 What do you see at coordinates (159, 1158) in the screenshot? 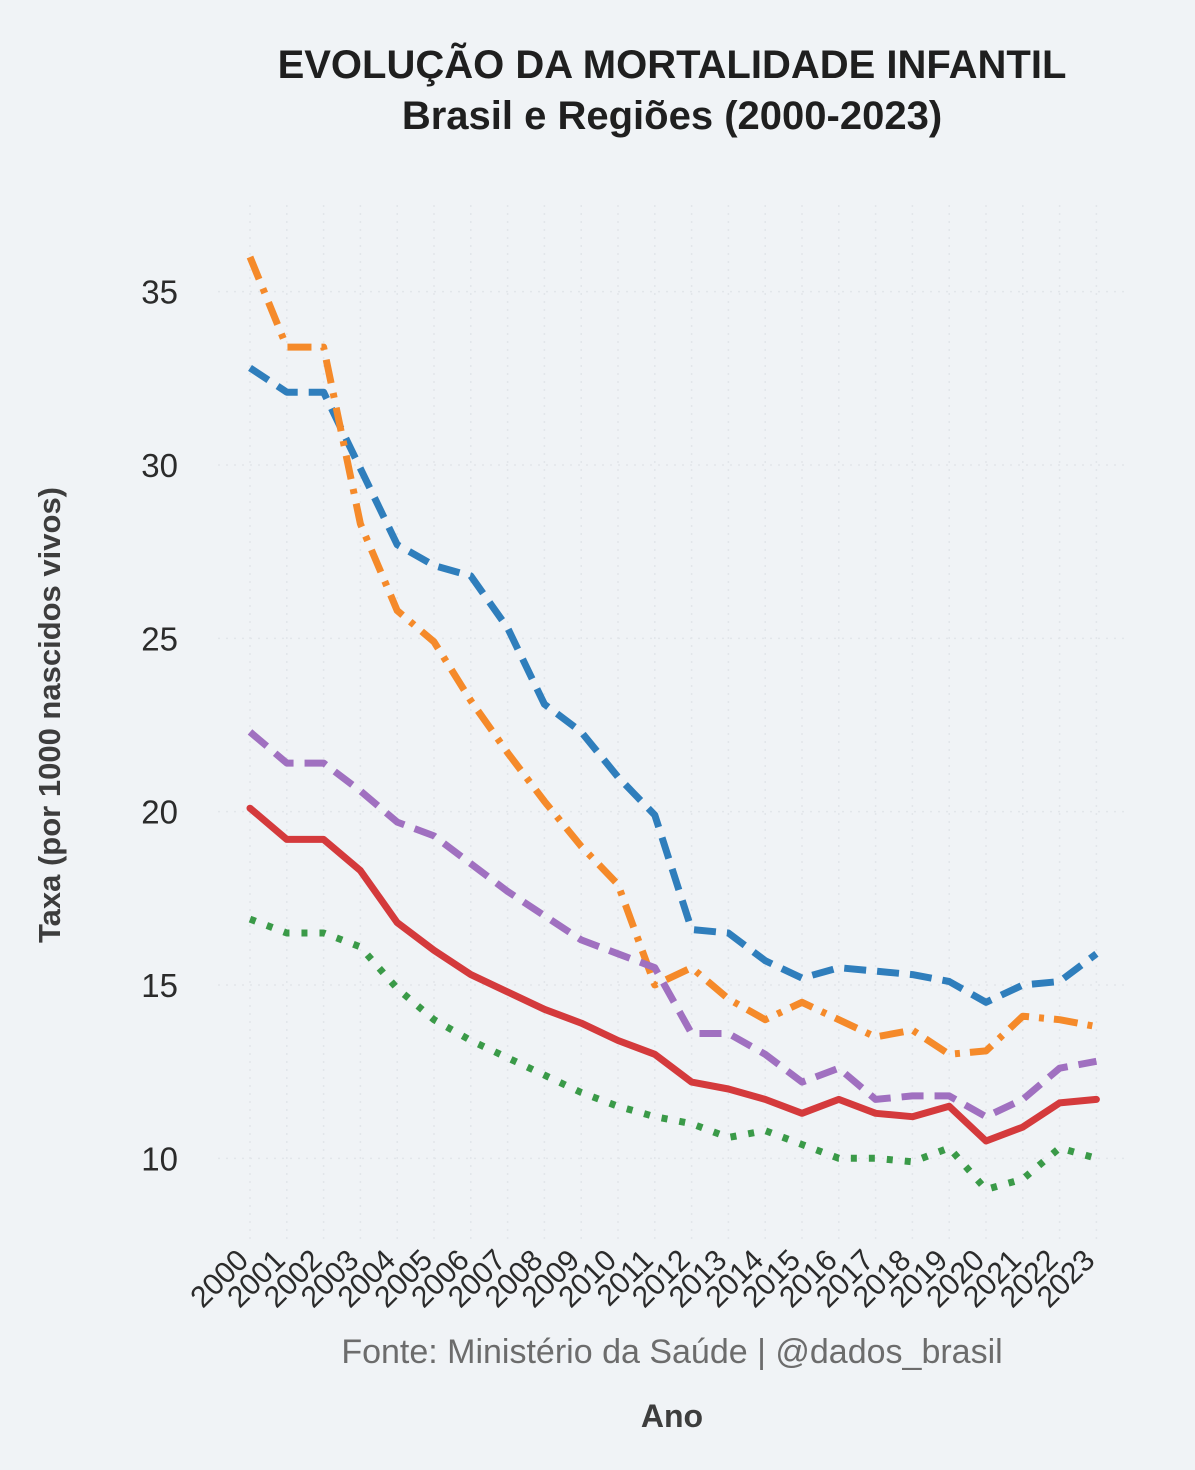
I see `y-tick-label: 10` at bounding box center [159, 1158].